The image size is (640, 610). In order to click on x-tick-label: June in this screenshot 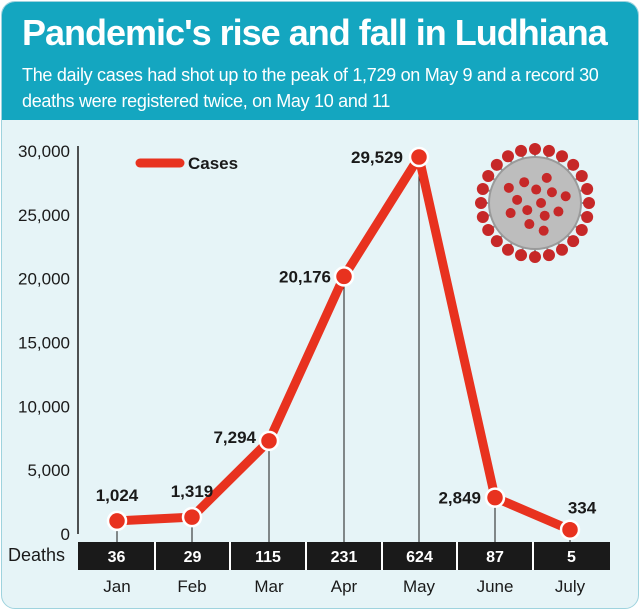, I will do `click(495, 586)`.